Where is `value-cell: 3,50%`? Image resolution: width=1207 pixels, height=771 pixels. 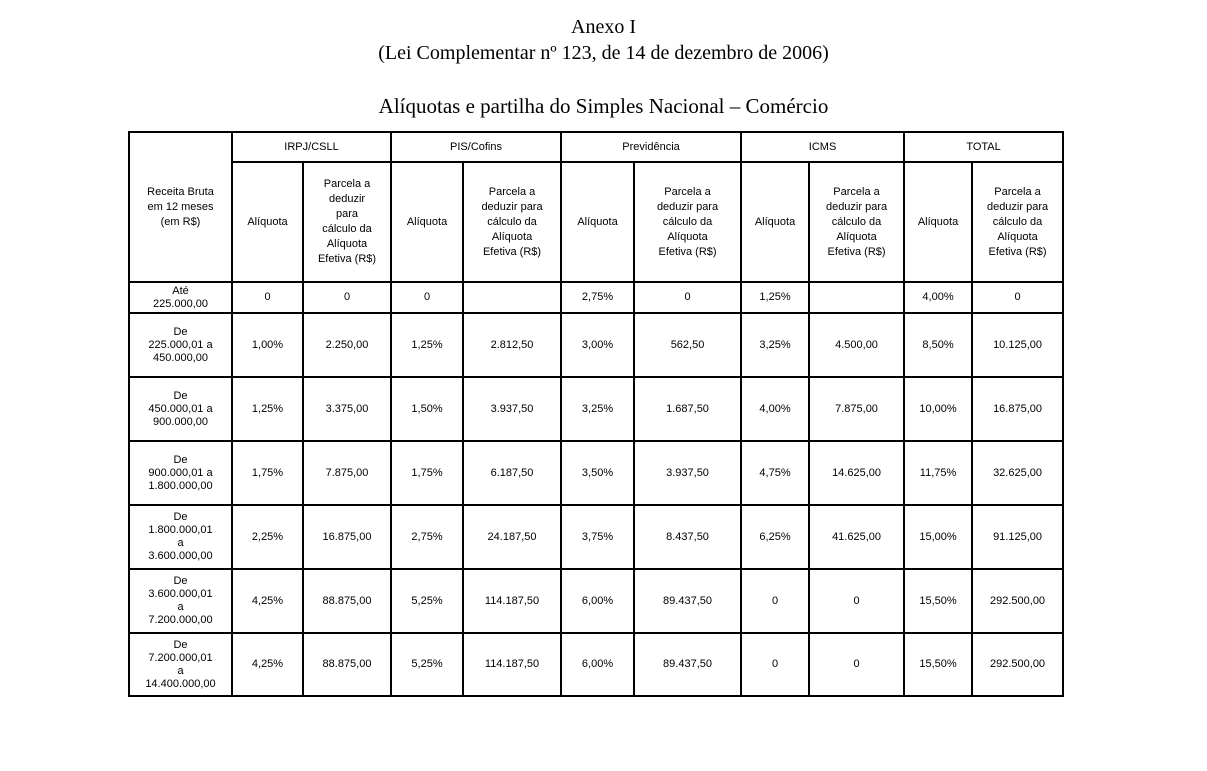 value-cell: 3,50% is located at coordinates (598, 473).